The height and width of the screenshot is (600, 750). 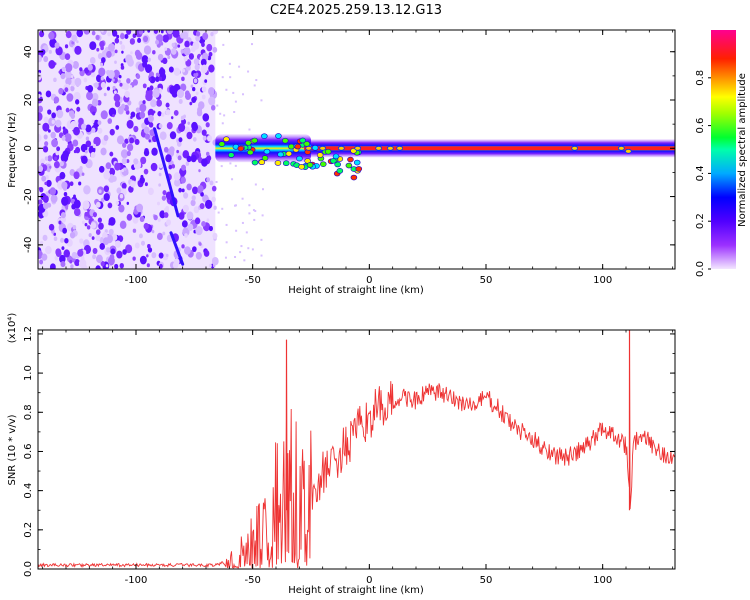 What do you see at coordinates (28, 412) in the screenshot?
I see `y-tick-label: 0.8` at bounding box center [28, 412].